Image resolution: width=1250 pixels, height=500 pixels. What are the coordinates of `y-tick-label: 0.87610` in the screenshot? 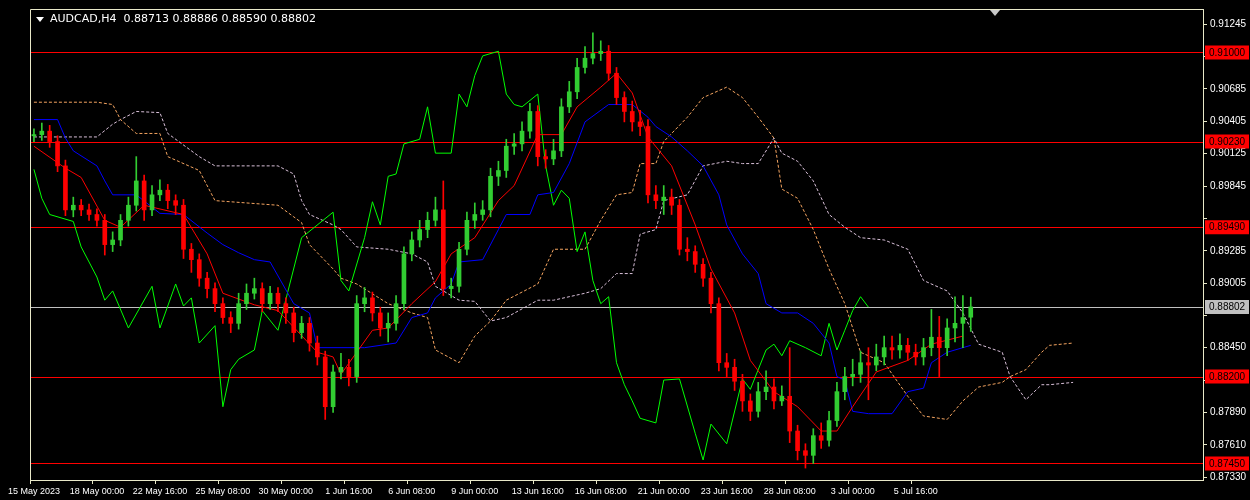 It's located at (1228, 444).